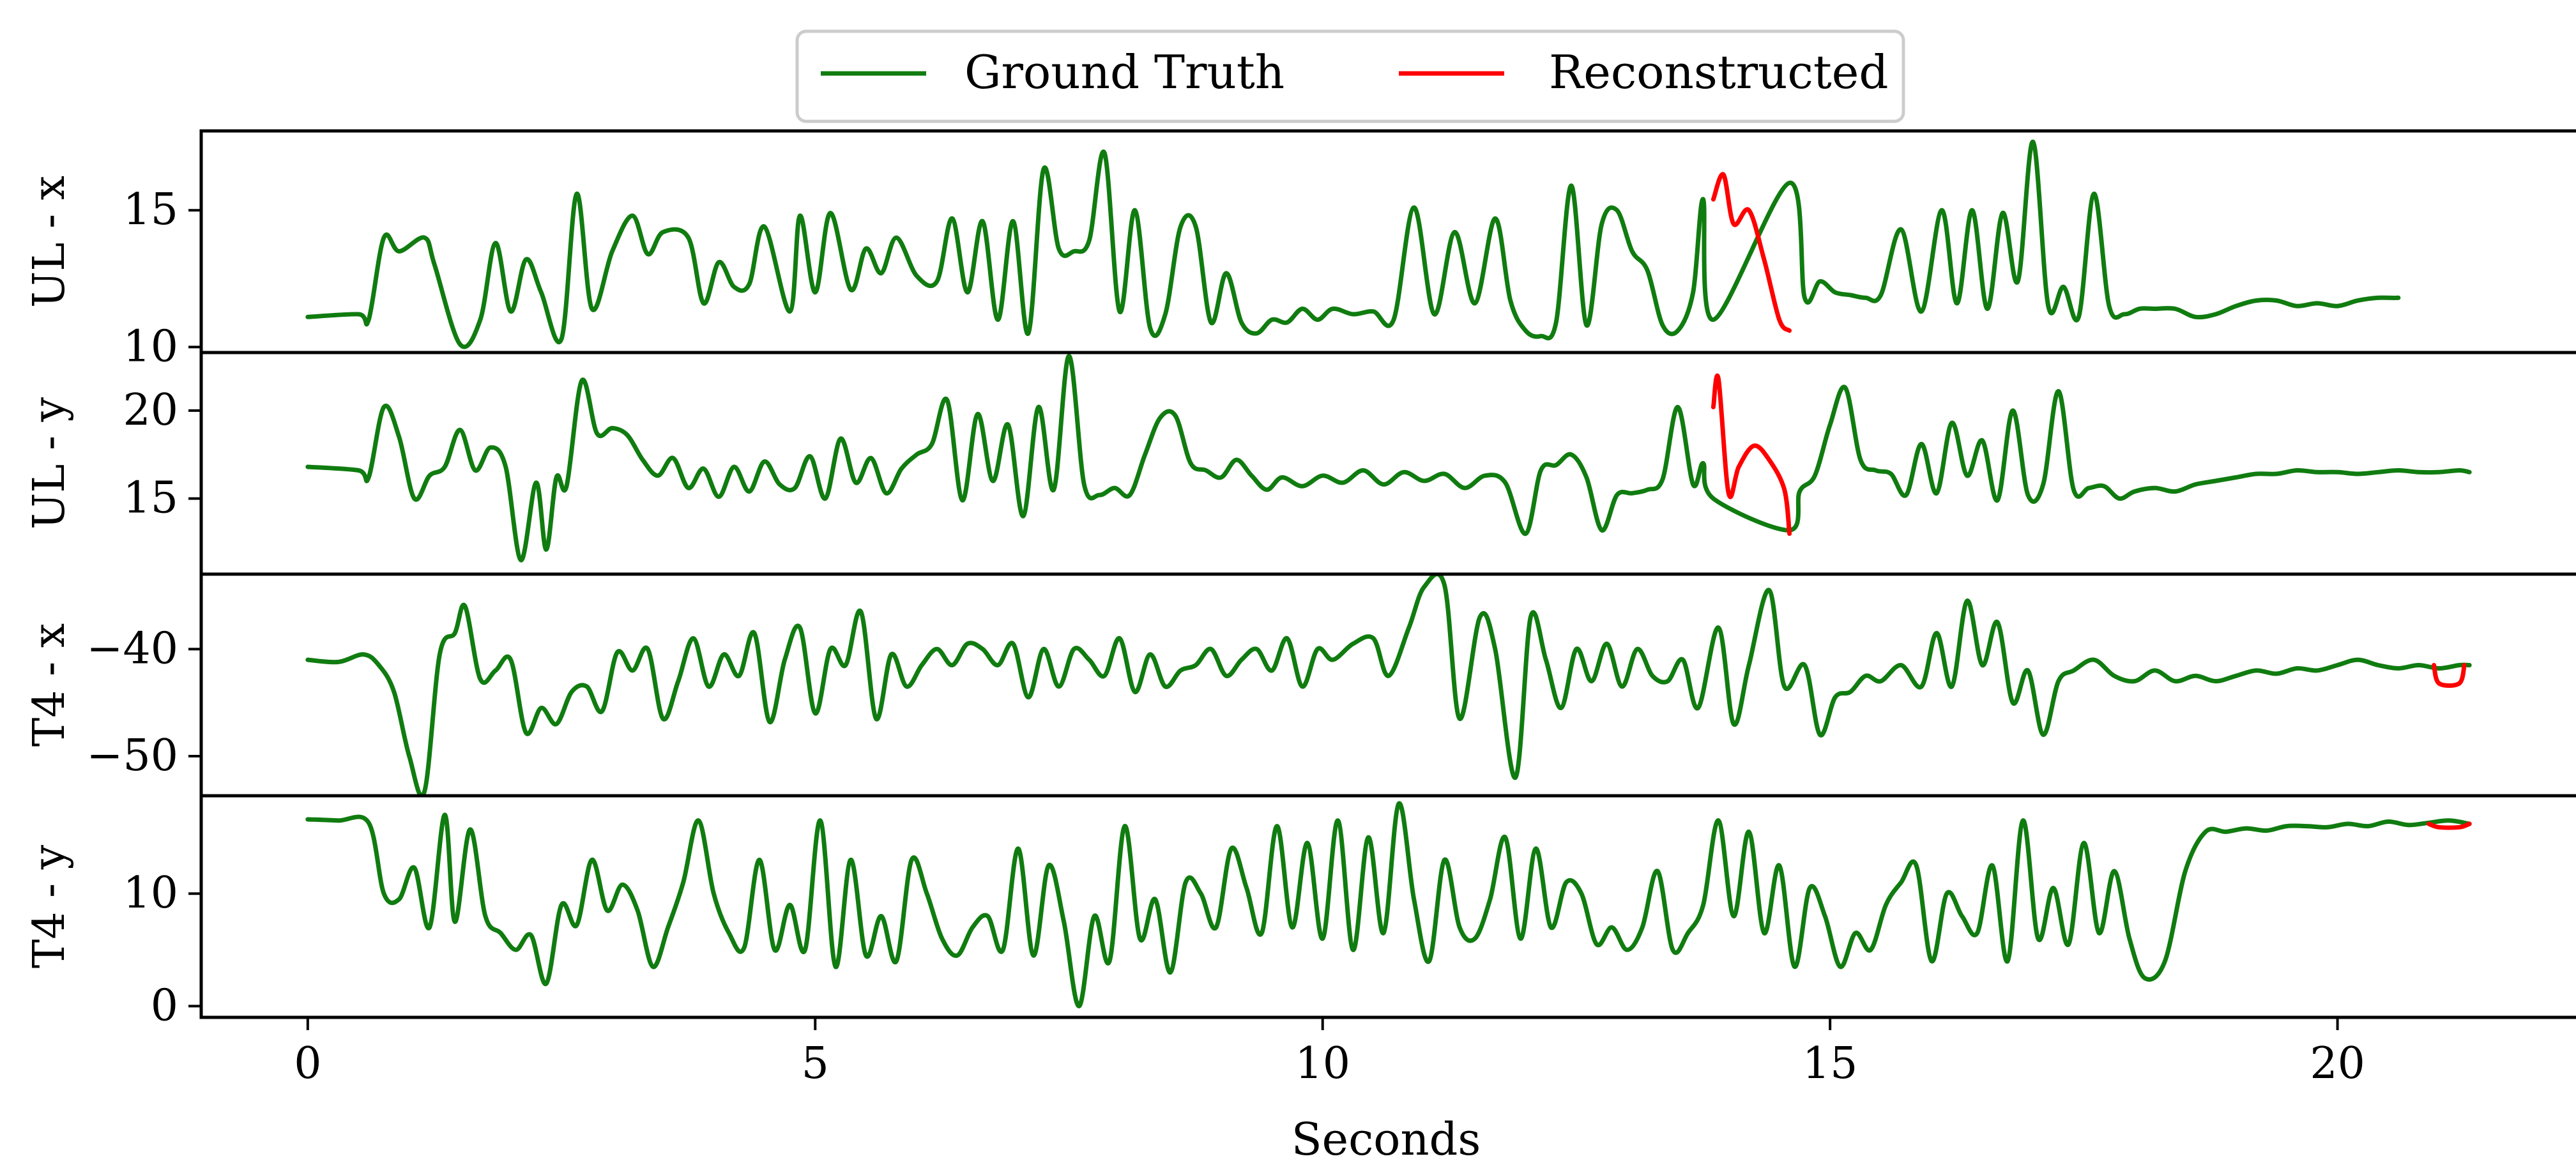  Describe the element at coordinates (1719, 72) in the screenshot. I see `legend-label-reconstructed: Reconstructed` at that location.